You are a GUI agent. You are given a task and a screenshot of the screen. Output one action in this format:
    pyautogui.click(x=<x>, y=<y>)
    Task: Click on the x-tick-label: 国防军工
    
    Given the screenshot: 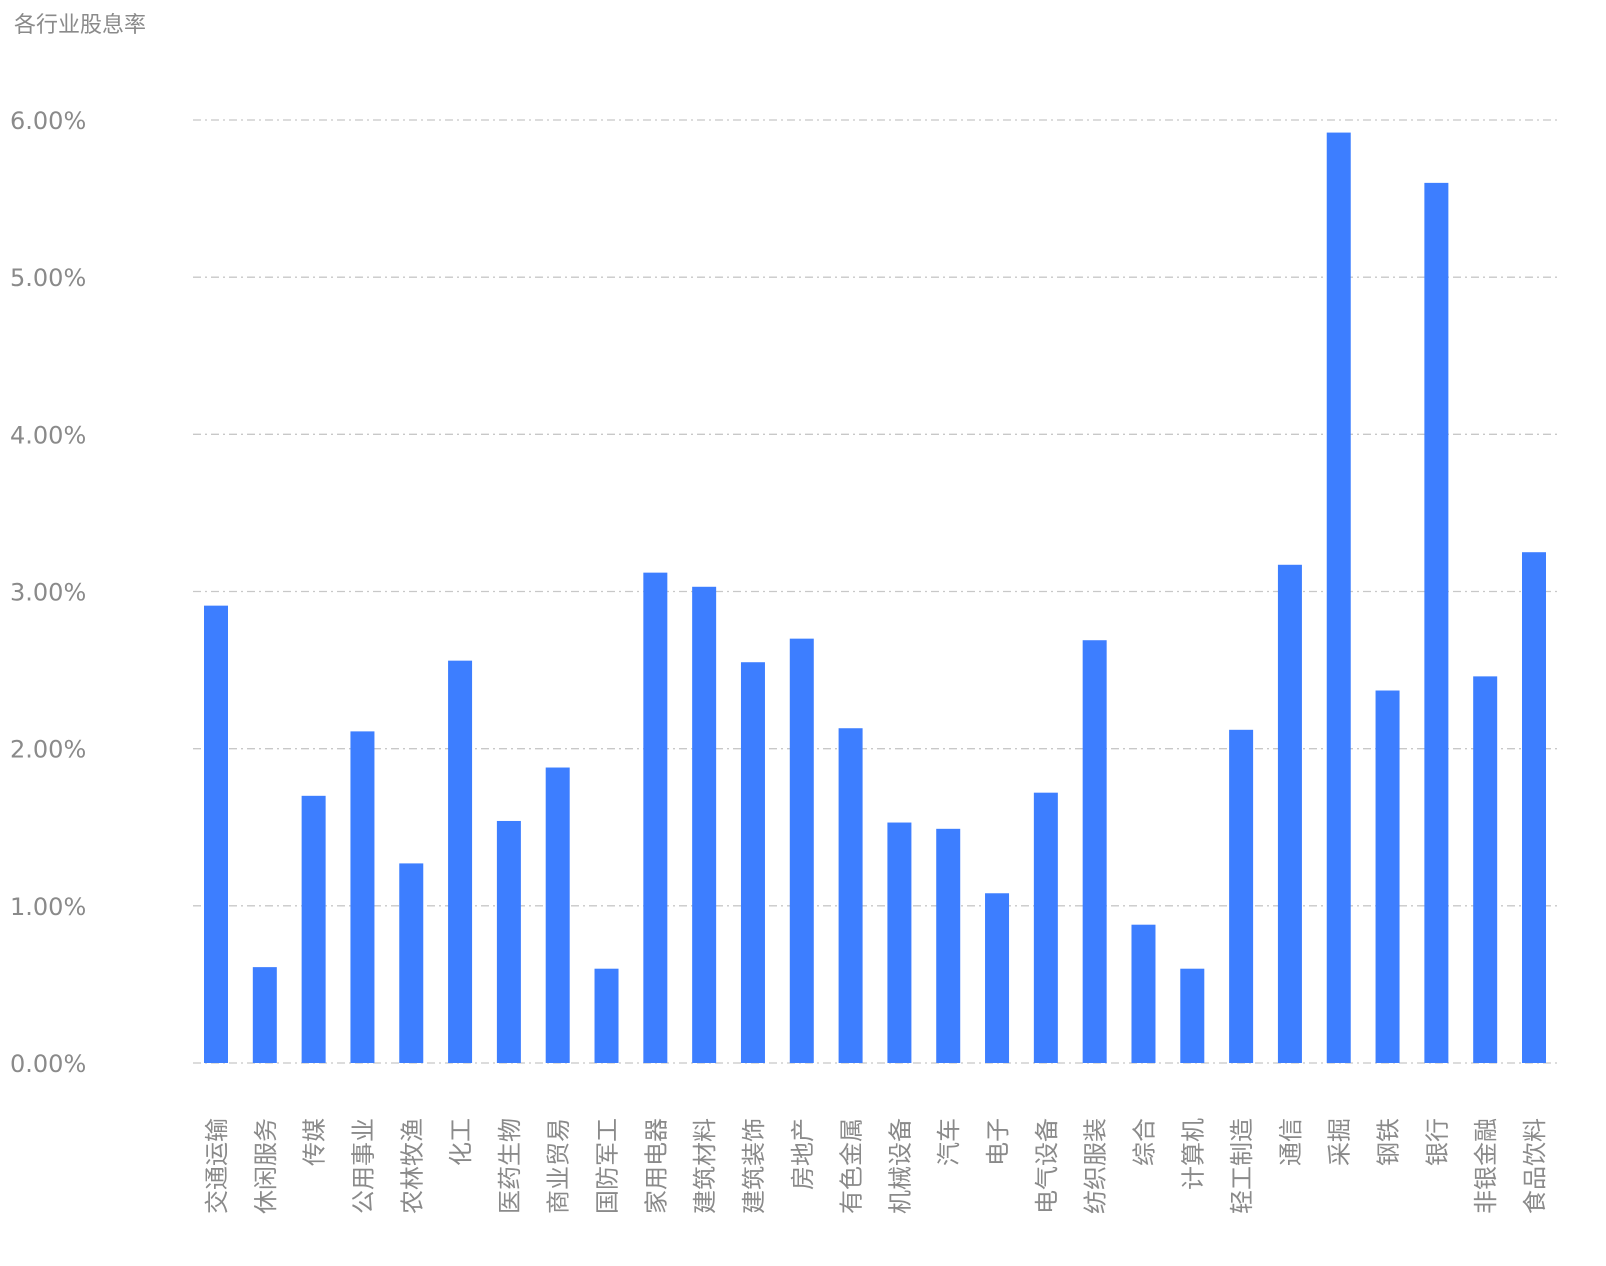 What is the action you would take?
    pyautogui.click(x=608, y=1166)
    